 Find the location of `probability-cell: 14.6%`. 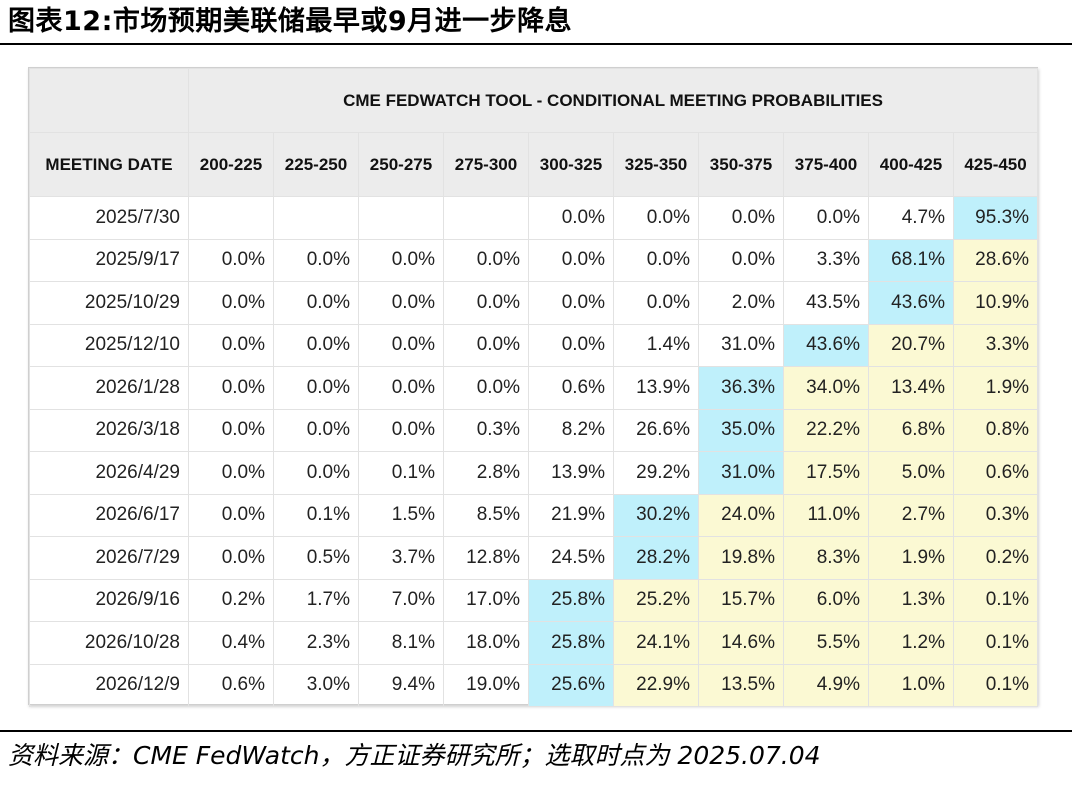

probability-cell: 14.6% is located at coordinates (741, 643).